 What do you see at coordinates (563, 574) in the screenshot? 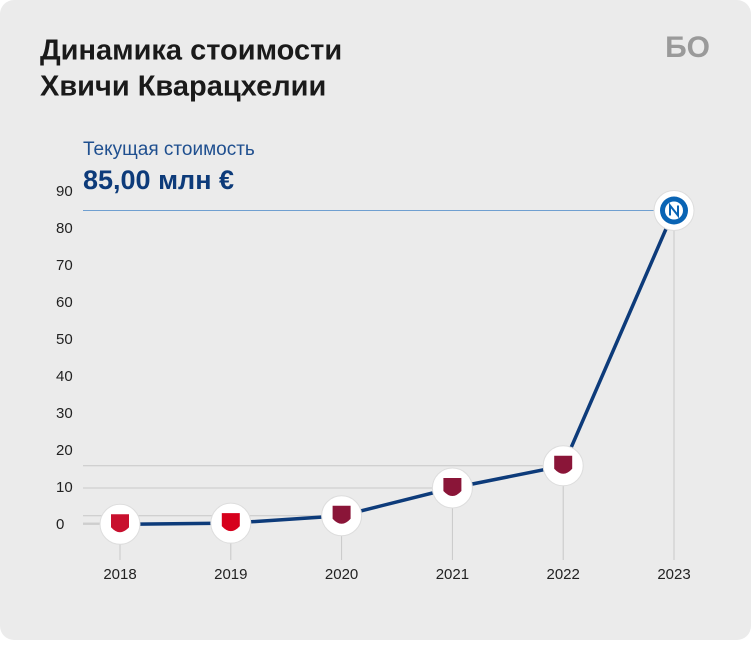
I see `x-tick-label: 2022` at bounding box center [563, 574].